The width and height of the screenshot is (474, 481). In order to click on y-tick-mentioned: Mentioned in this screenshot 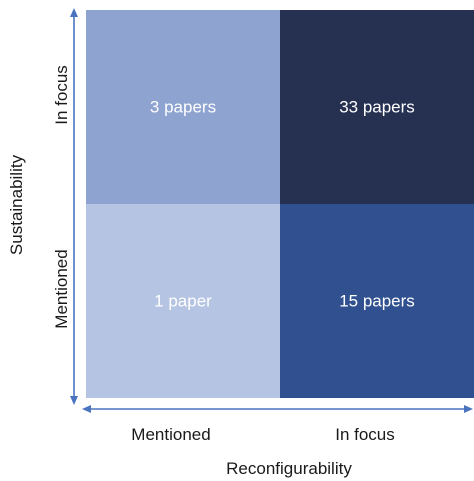, I will do `click(61, 288)`.